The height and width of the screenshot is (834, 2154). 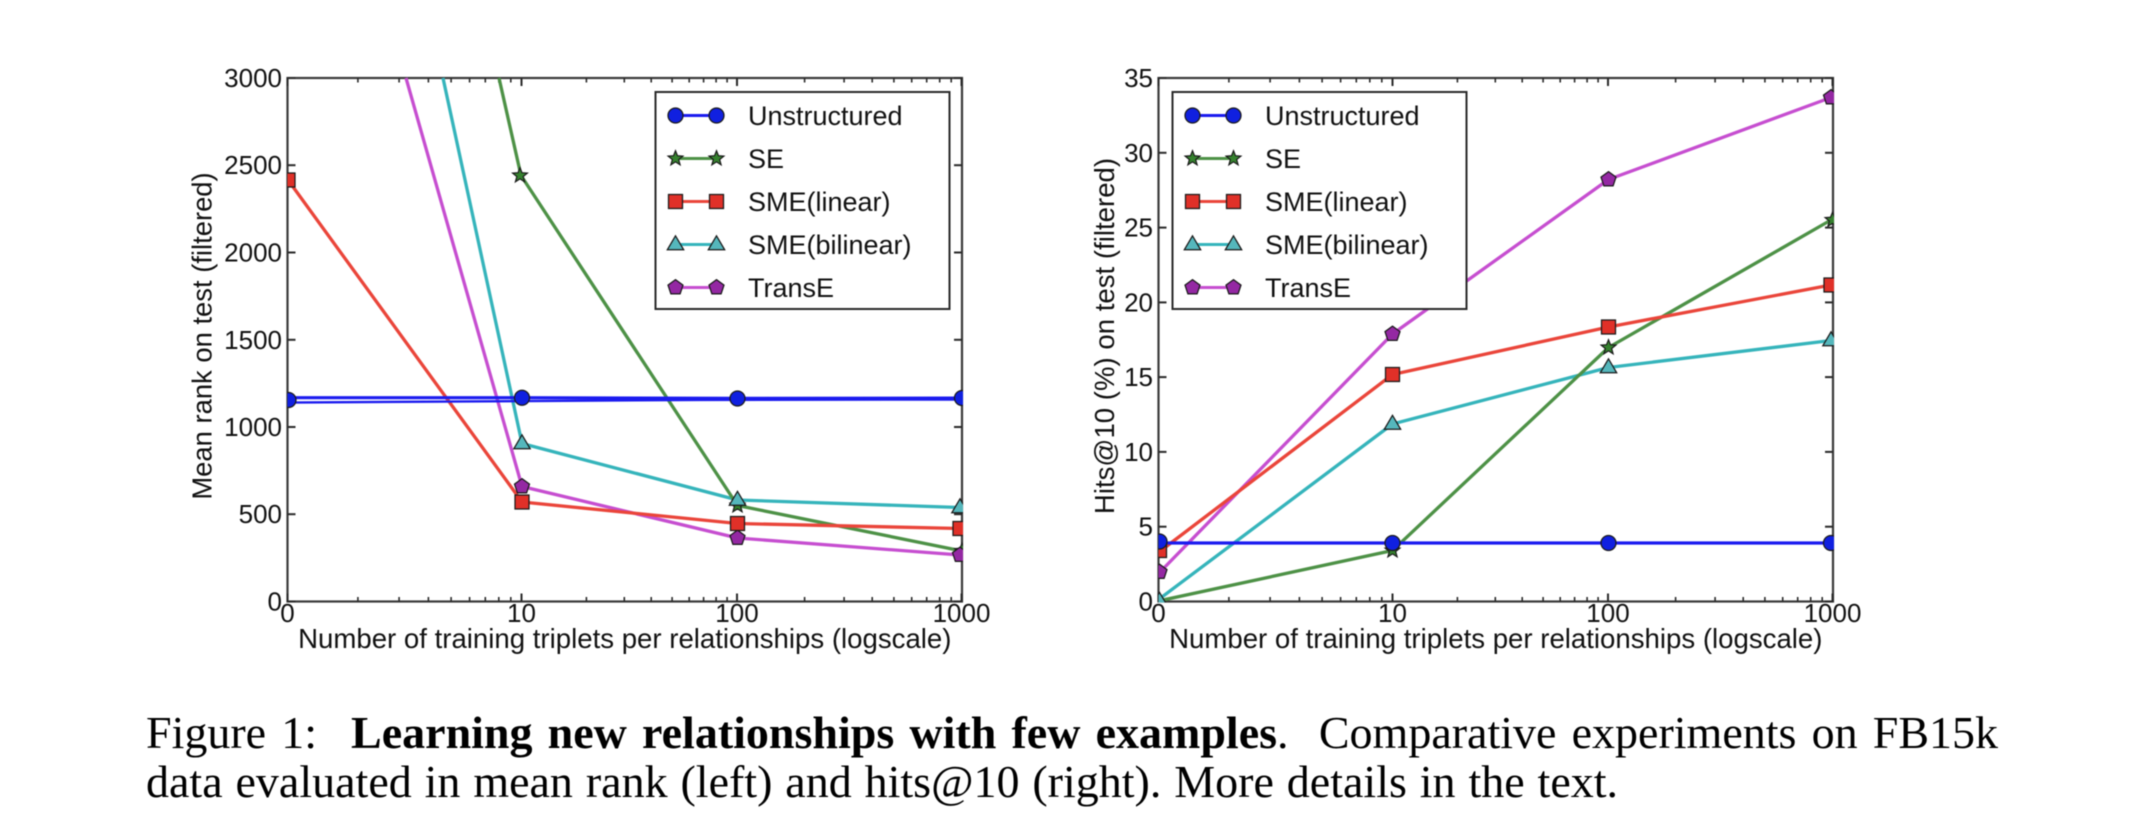 What do you see at coordinates (1138, 153) in the screenshot?
I see `svg-text: 30` at bounding box center [1138, 153].